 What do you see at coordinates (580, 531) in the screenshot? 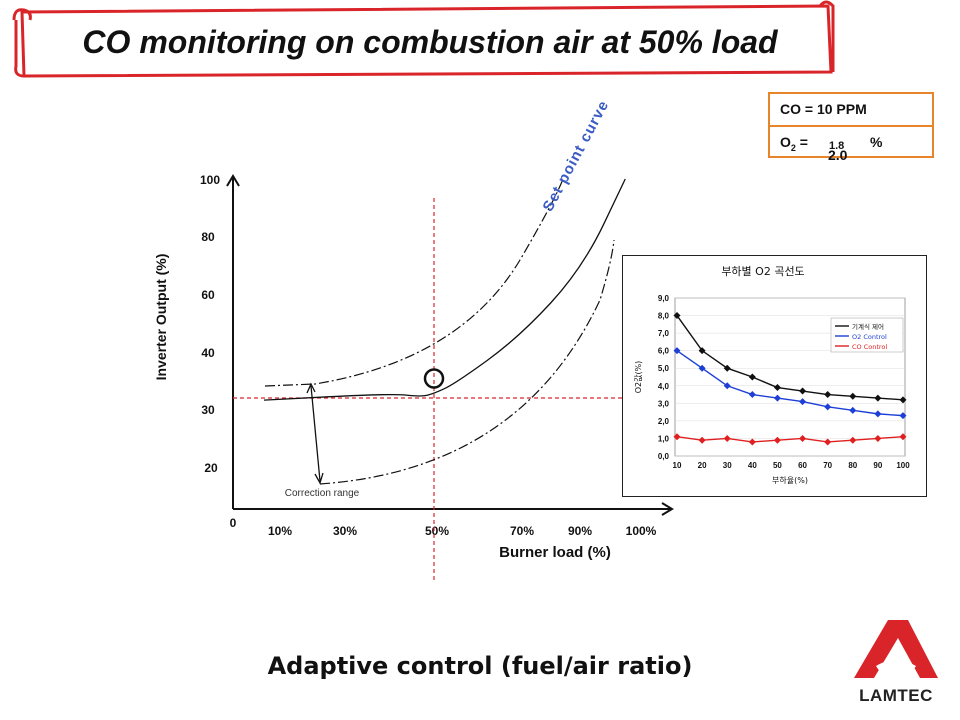
I see `x-tick-label: 90%` at bounding box center [580, 531].